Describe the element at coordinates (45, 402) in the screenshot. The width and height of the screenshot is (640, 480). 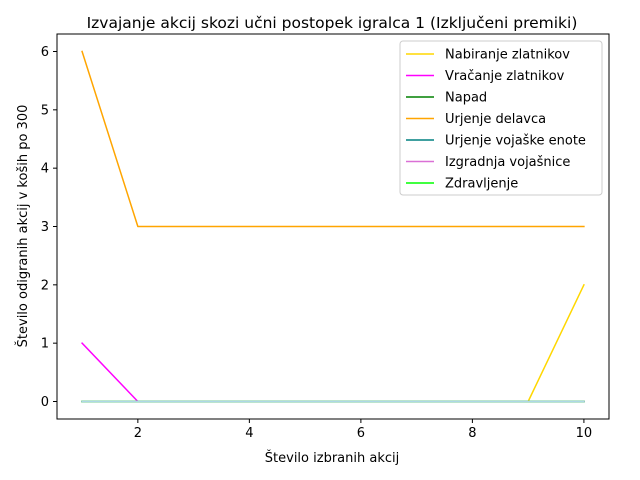
I see `y-tick-label: 0` at that location.